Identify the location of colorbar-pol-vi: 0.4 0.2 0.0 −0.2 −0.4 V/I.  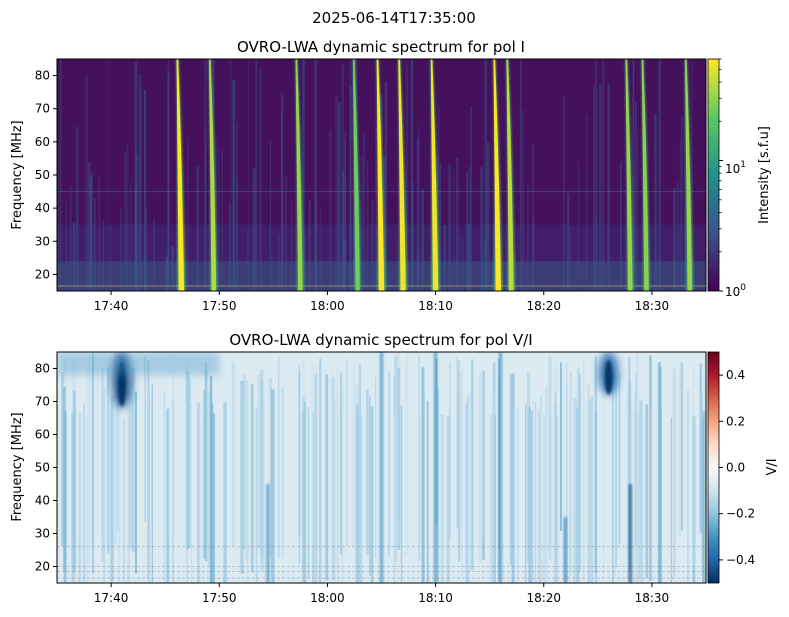
(743, 467).